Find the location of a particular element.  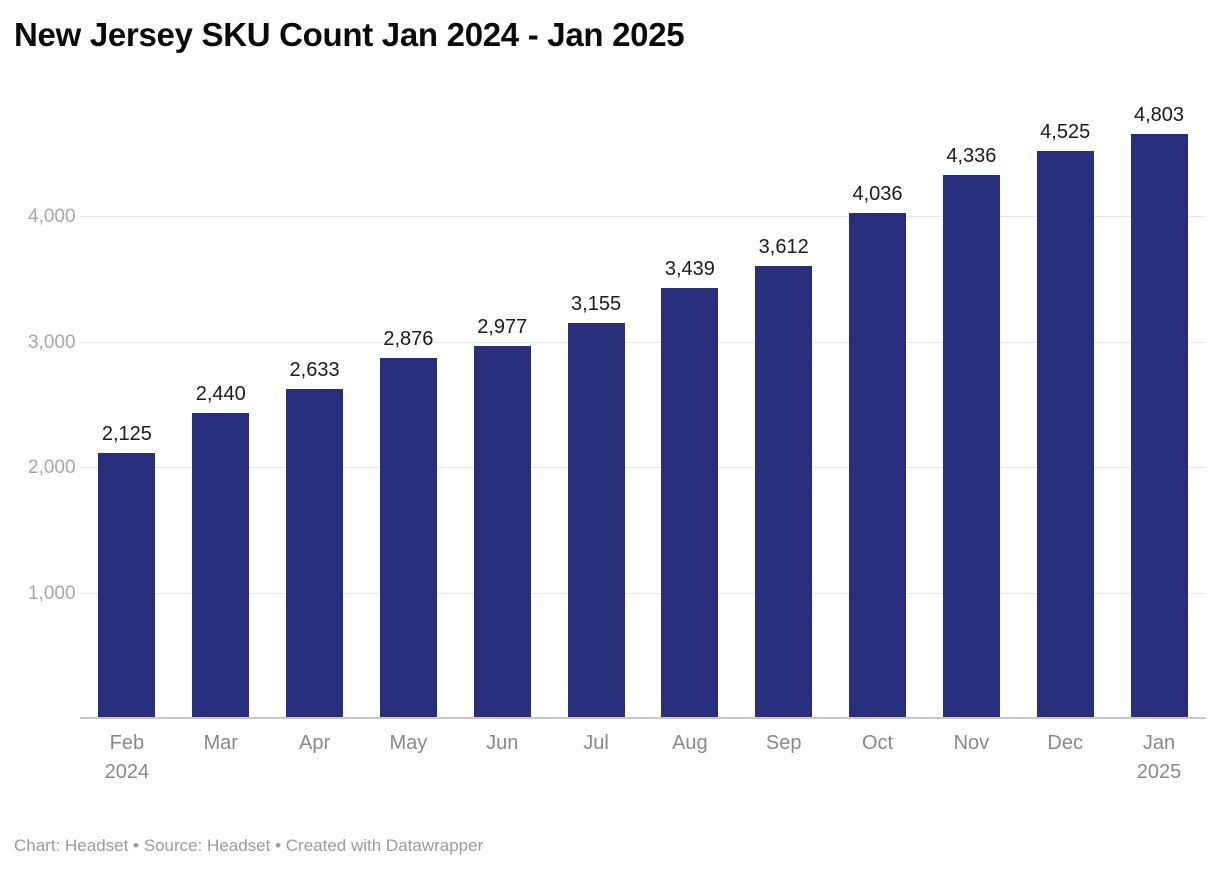

gridline-3,000 is located at coordinates (643, 342).